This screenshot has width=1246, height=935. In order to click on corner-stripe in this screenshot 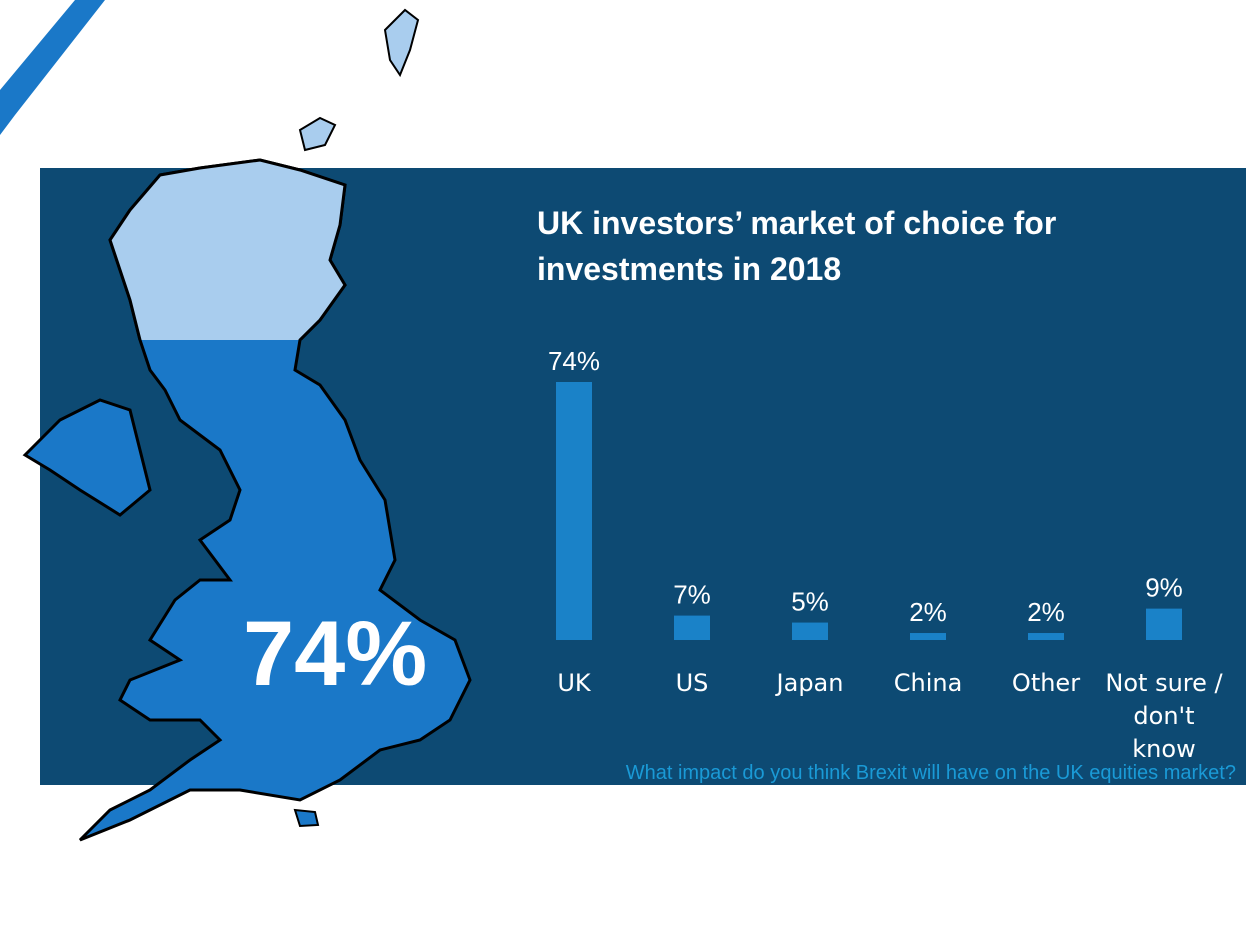, I will do `click(52, 67)`.